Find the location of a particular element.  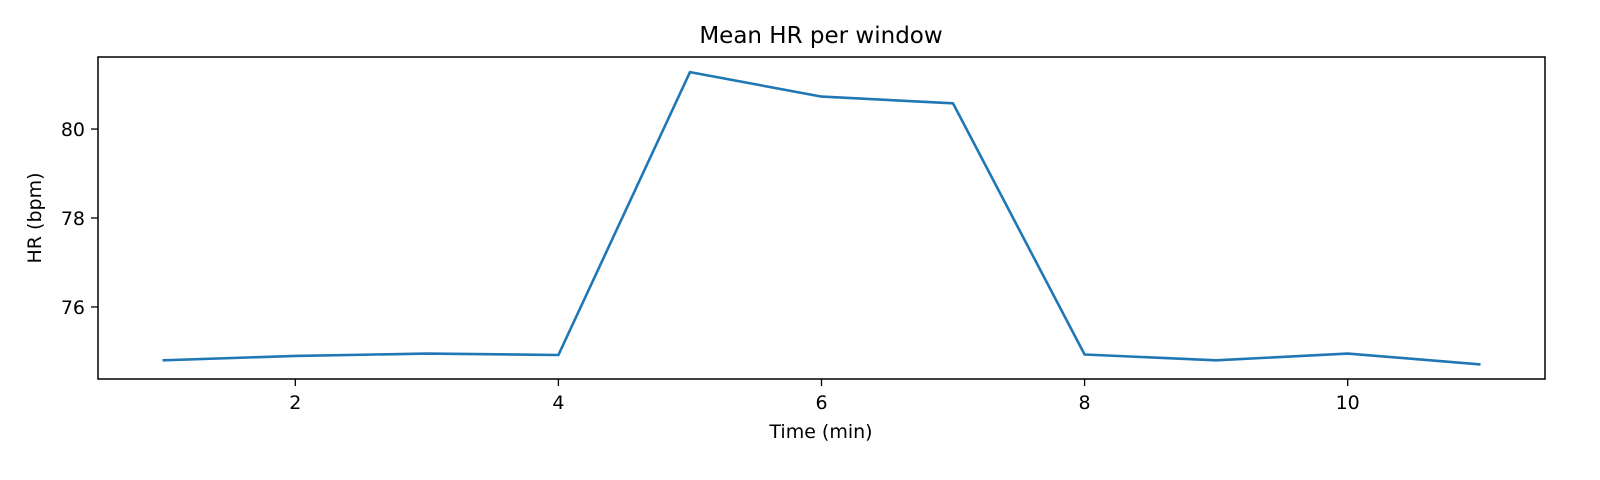

x-tick-label: 4 is located at coordinates (558, 403).